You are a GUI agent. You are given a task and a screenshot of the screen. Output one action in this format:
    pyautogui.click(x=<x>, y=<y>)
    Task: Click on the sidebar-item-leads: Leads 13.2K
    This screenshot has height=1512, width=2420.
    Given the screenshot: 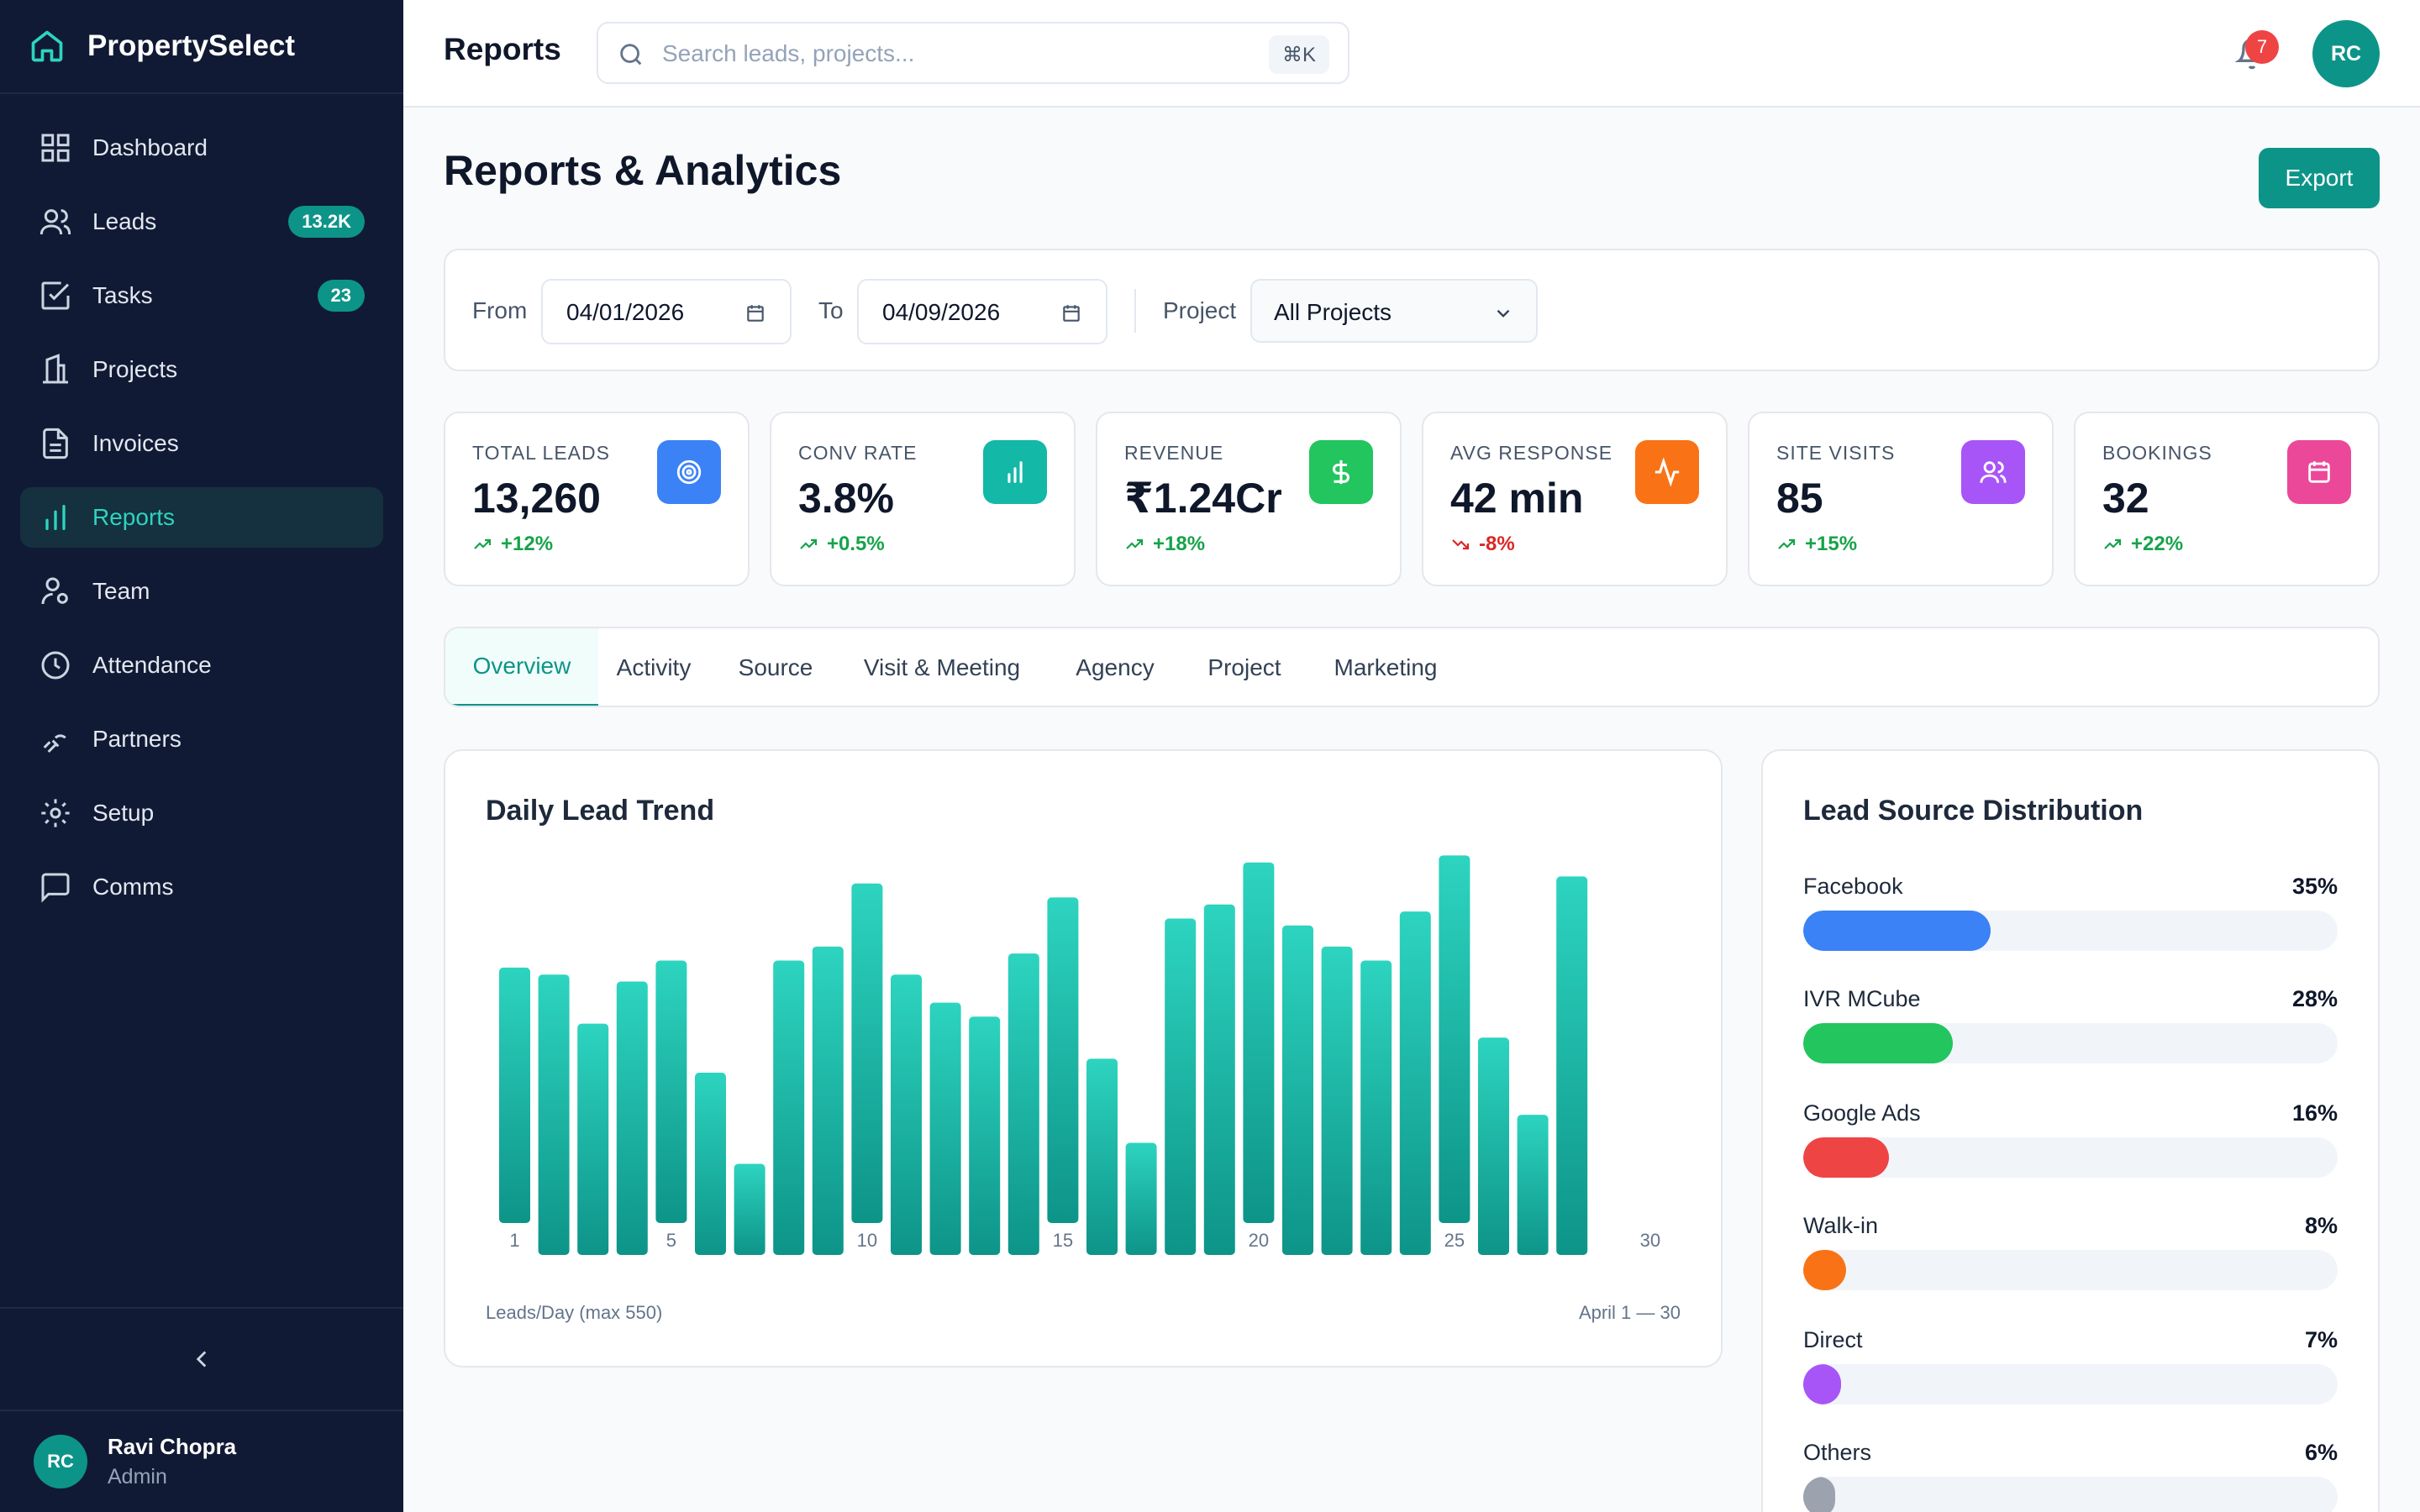 What is the action you would take?
    pyautogui.click(x=202, y=222)
    